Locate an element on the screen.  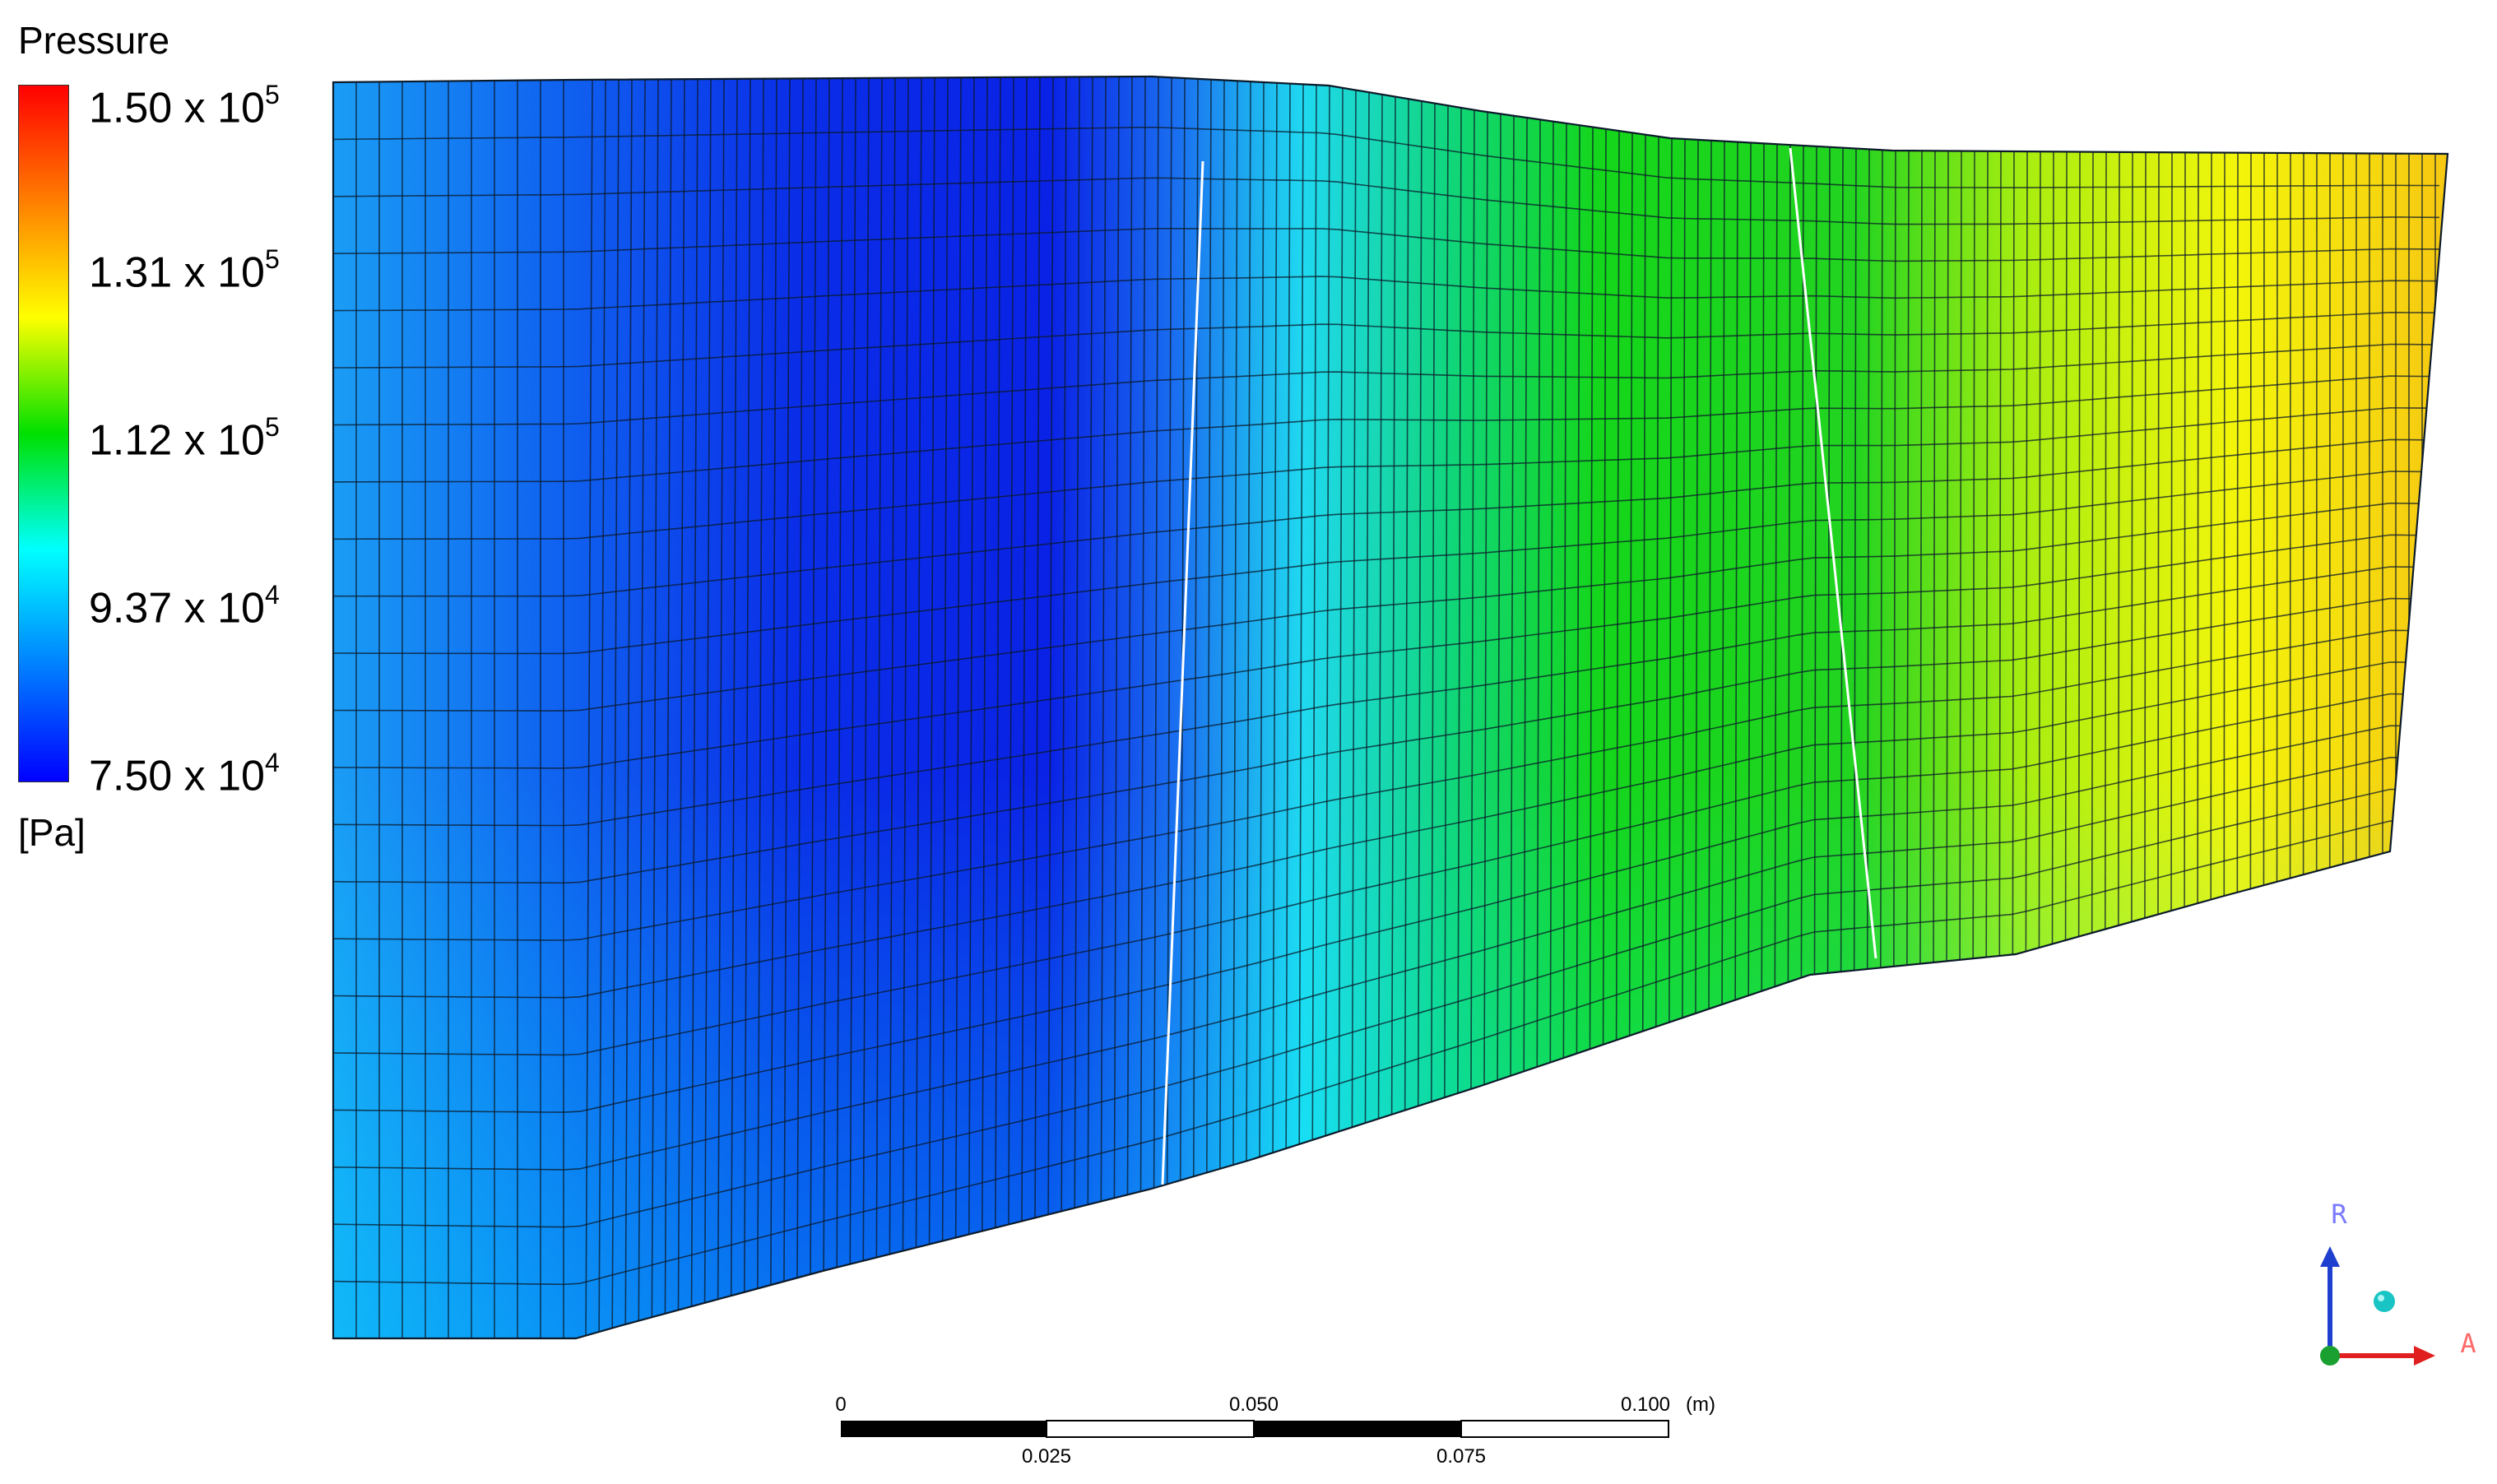
triad-ball-icon is located at coordinates (2384, 1301).